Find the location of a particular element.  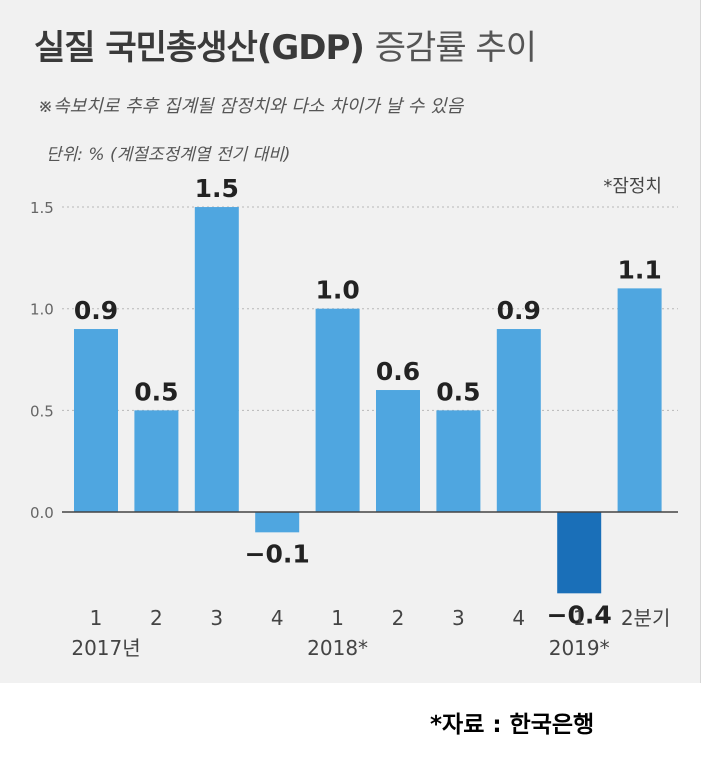

y-tick-label: 0.5 is located at coordinates (42, 411).